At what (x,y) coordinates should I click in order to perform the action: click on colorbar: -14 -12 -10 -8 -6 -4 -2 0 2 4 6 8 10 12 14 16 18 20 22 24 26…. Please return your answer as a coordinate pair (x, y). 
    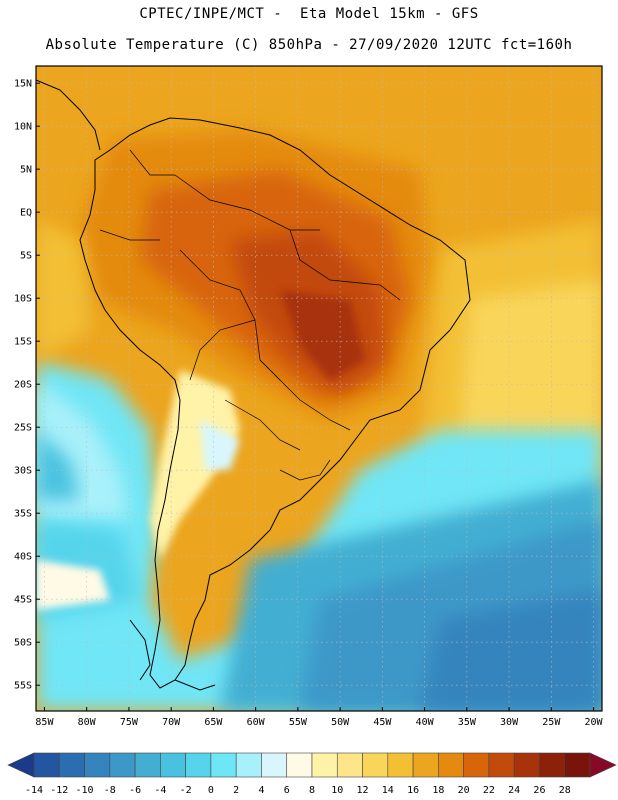
    Looking at the image, I should click on (312, 774).